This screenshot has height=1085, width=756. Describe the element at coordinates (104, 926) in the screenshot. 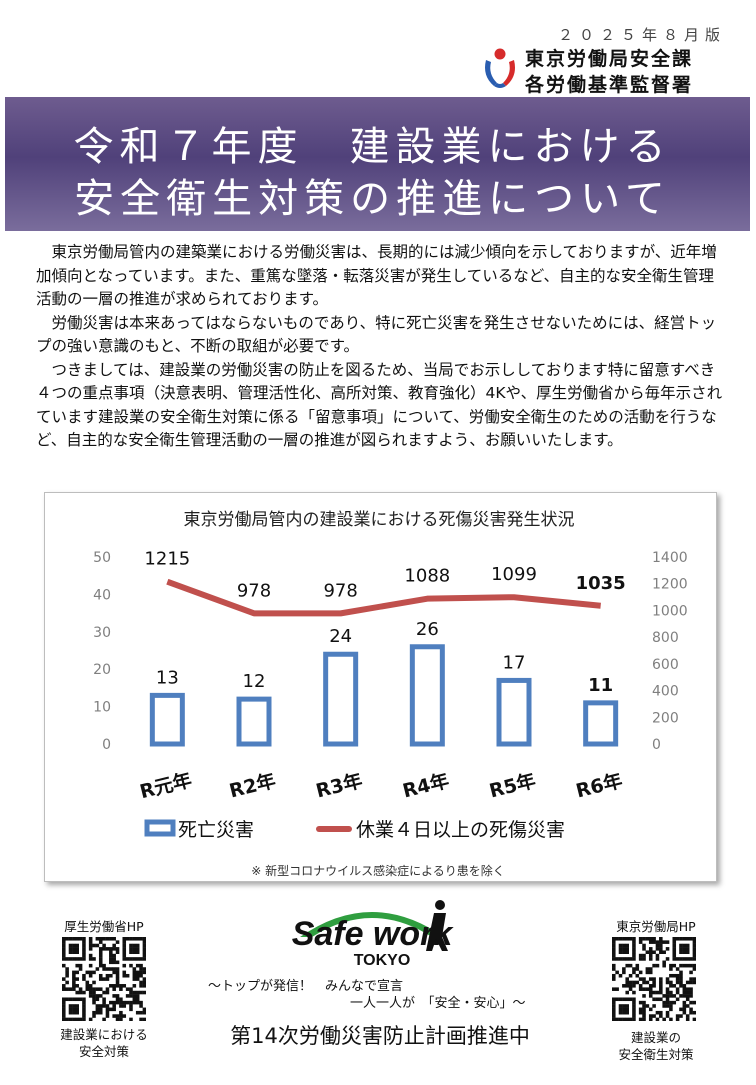

I see `mhlw-hp-label: 厚生労働省HP` at that location.